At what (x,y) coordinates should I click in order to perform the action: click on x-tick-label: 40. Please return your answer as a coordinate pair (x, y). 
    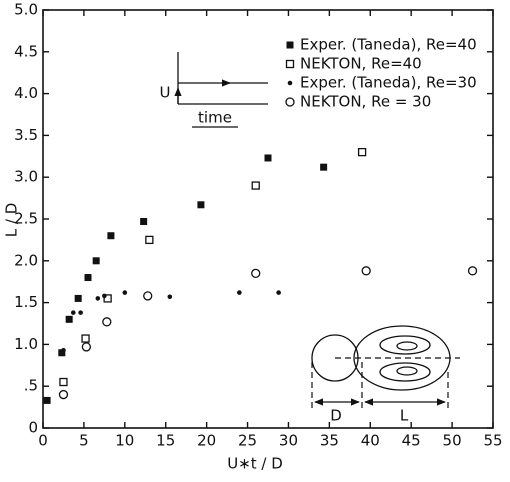
    Looking at the image, I should click on (370, 441).